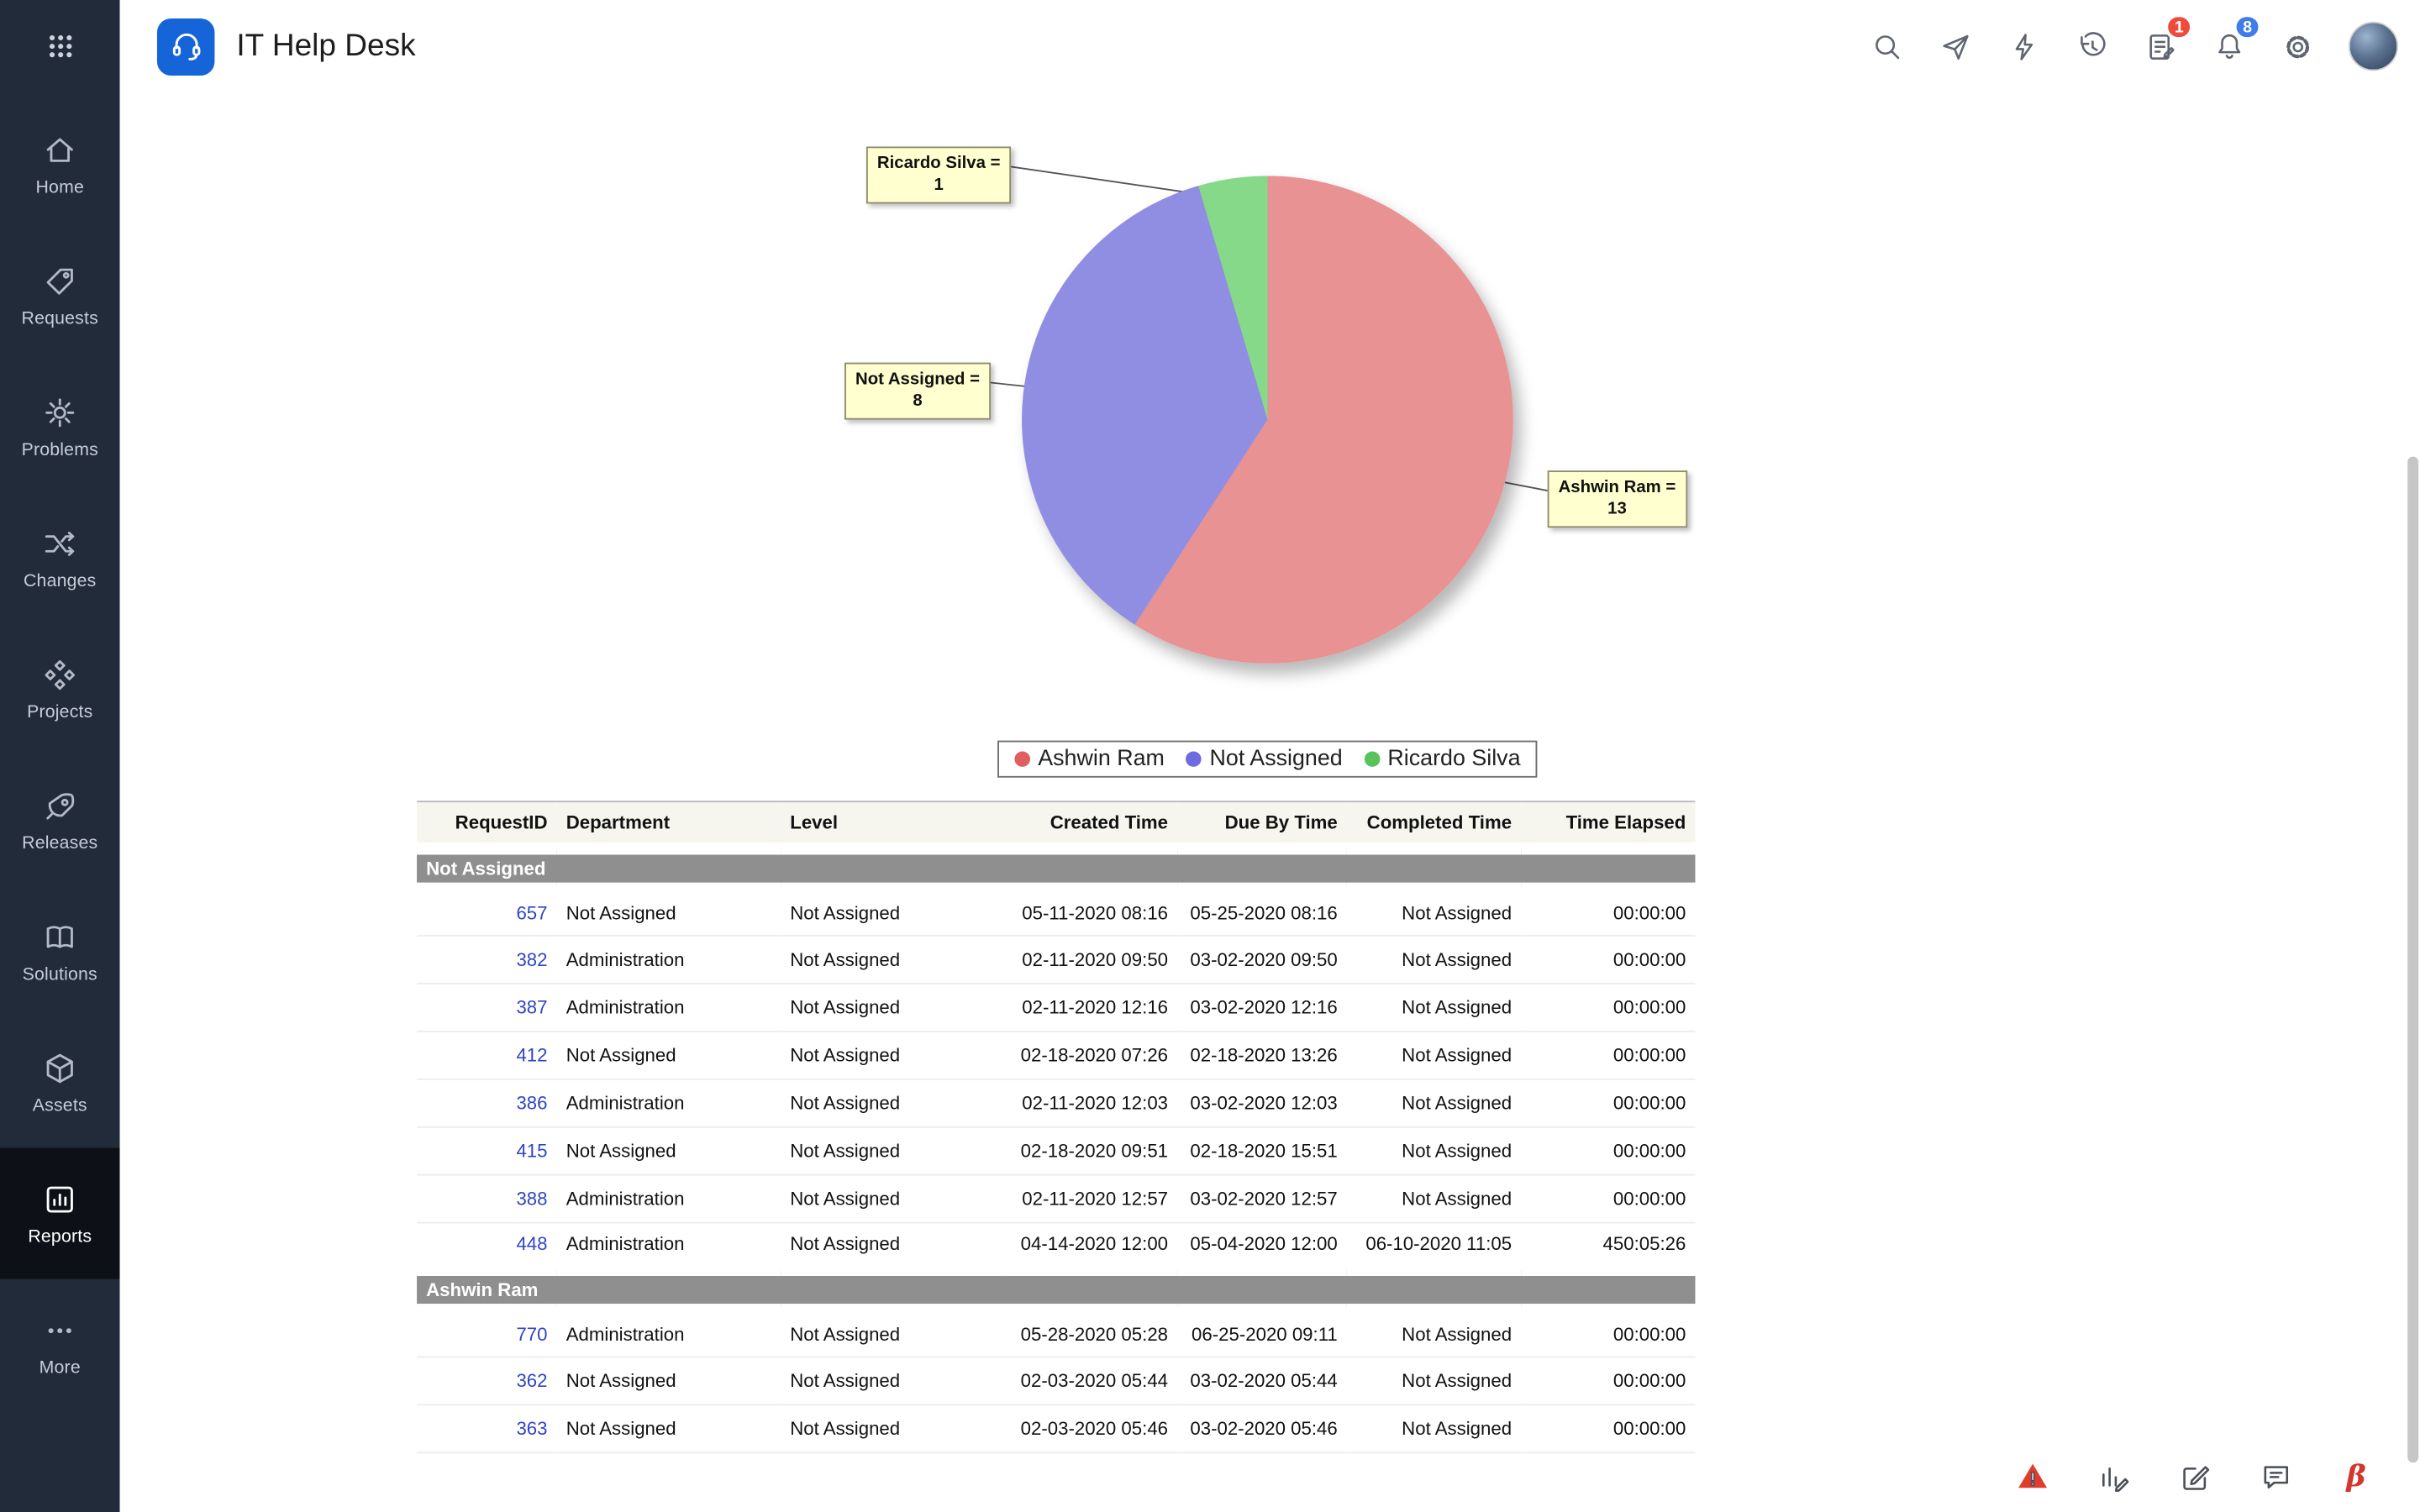  I want to click on request-id-link: 448, so click(532, 1243).